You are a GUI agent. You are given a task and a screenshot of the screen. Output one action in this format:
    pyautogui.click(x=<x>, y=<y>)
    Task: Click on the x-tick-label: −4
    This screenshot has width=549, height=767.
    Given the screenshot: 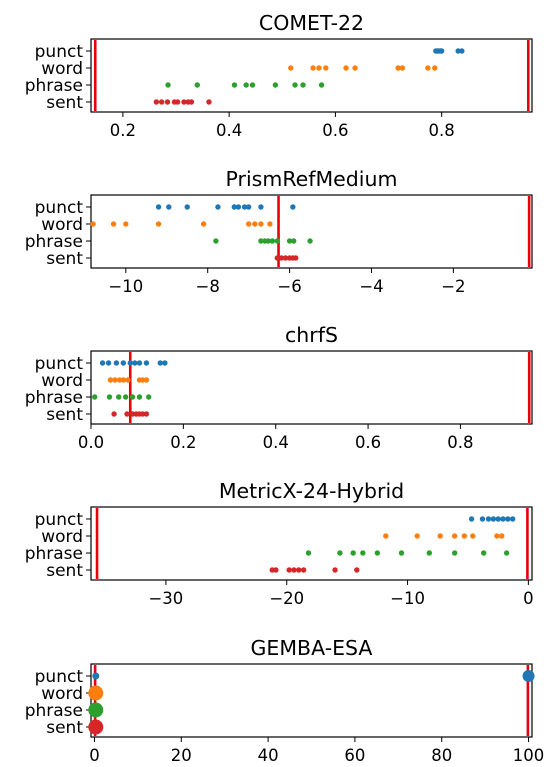 What is the action you would take?
    pyautogui.click(x=371, y=286)
    